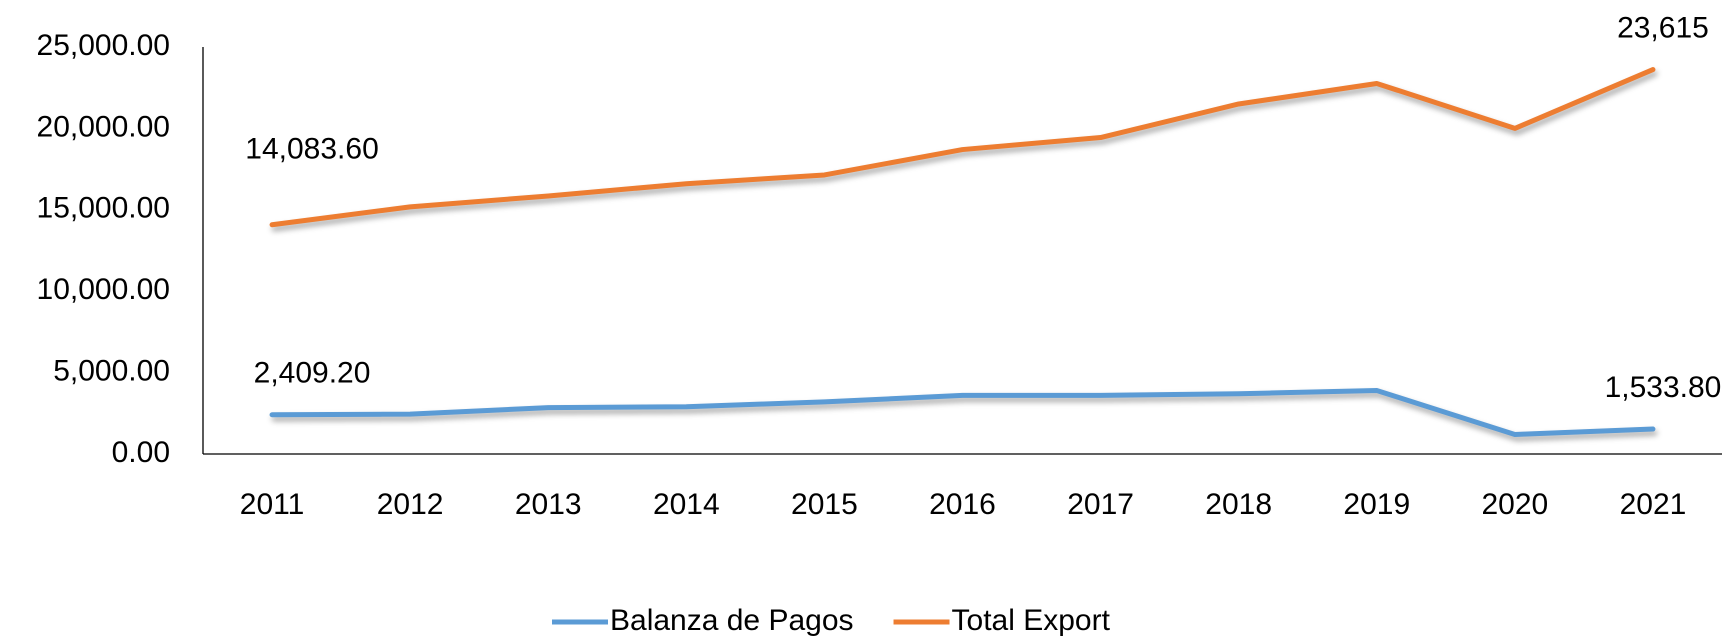 The width and height of the screenshot is (1726, 641). Describe the element at coordinates (1514, 504) in the screenshot. I see `x-tick-label: 2020` at that location.